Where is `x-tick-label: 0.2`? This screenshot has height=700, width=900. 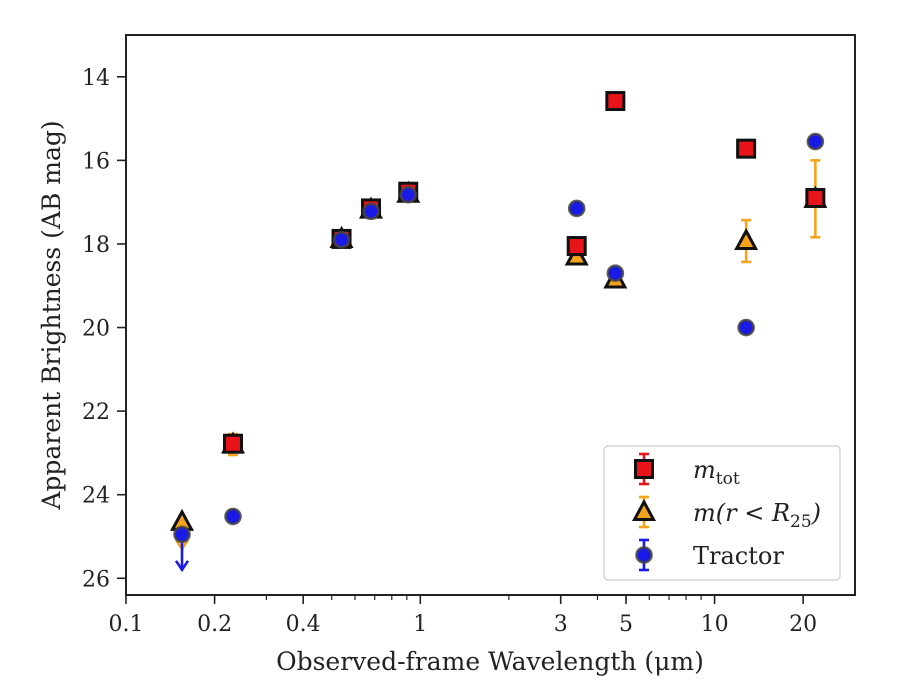 x-tick-label: 0.2 is located at coordinates (214, 624).